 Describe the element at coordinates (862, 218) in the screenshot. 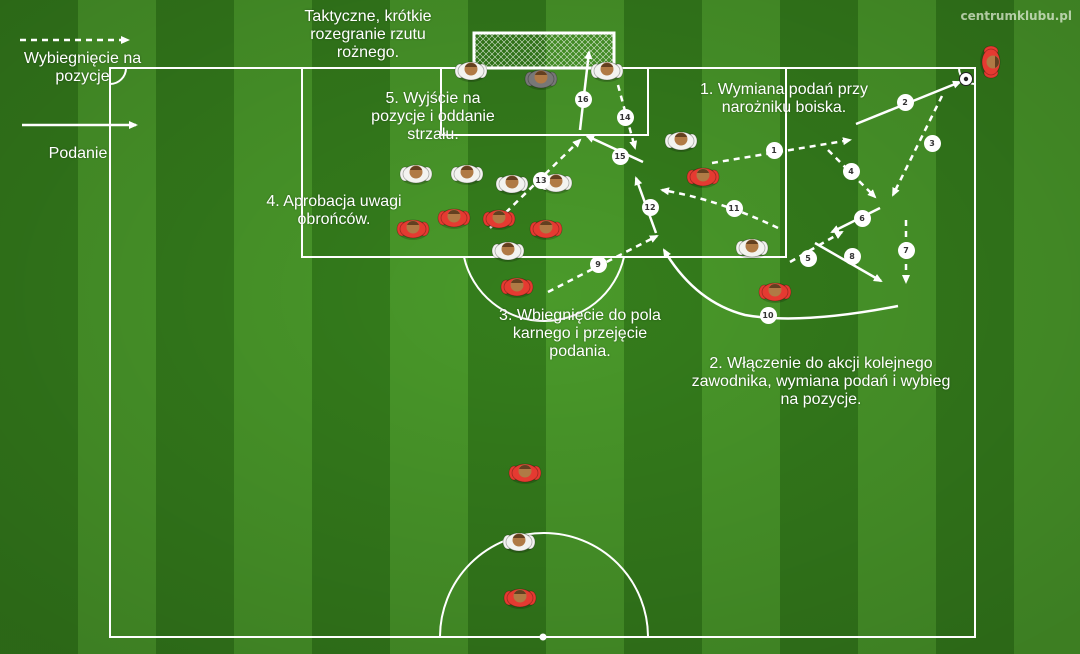

I see `move-number-badge: 6` at that location.